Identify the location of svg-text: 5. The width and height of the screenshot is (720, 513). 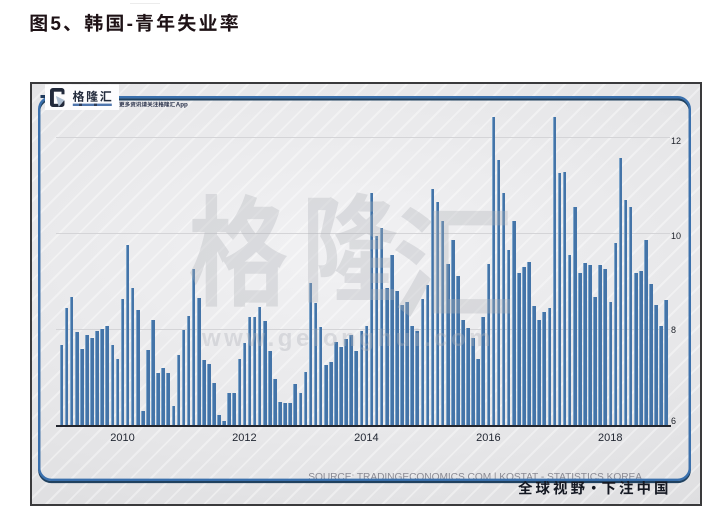
(55, 24).